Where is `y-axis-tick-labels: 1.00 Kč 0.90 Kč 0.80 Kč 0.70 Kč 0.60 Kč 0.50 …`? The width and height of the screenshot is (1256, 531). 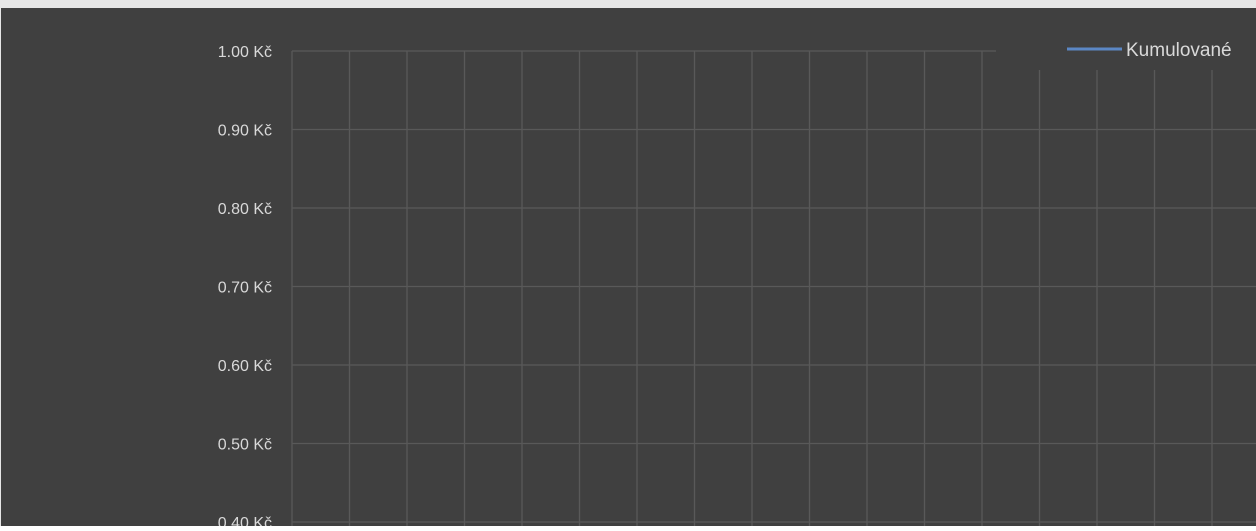 y-axis-tick-labels: 1.00 Kč 0.90 Kč 0.80 Kč 0.70 Kč 0.60 Kč 0.50 … is located at coordinates (245, 287).